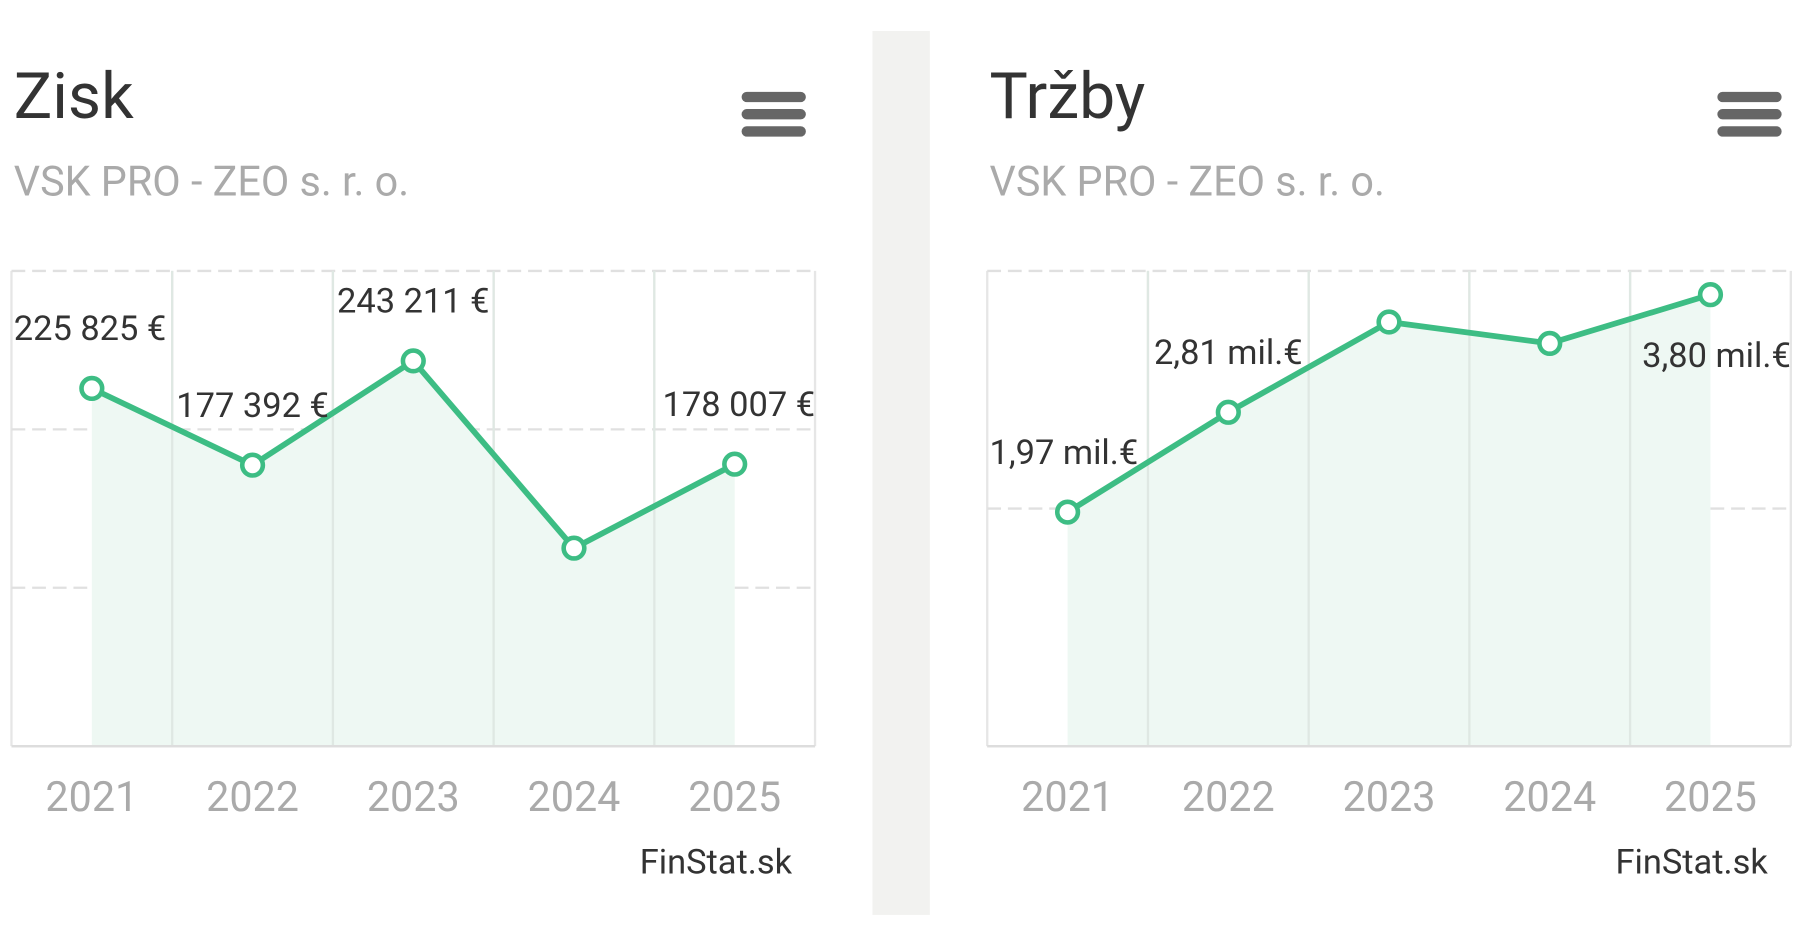  Describe the element at coordinates (413, 553) in the screenshot. I see `area` at that location.